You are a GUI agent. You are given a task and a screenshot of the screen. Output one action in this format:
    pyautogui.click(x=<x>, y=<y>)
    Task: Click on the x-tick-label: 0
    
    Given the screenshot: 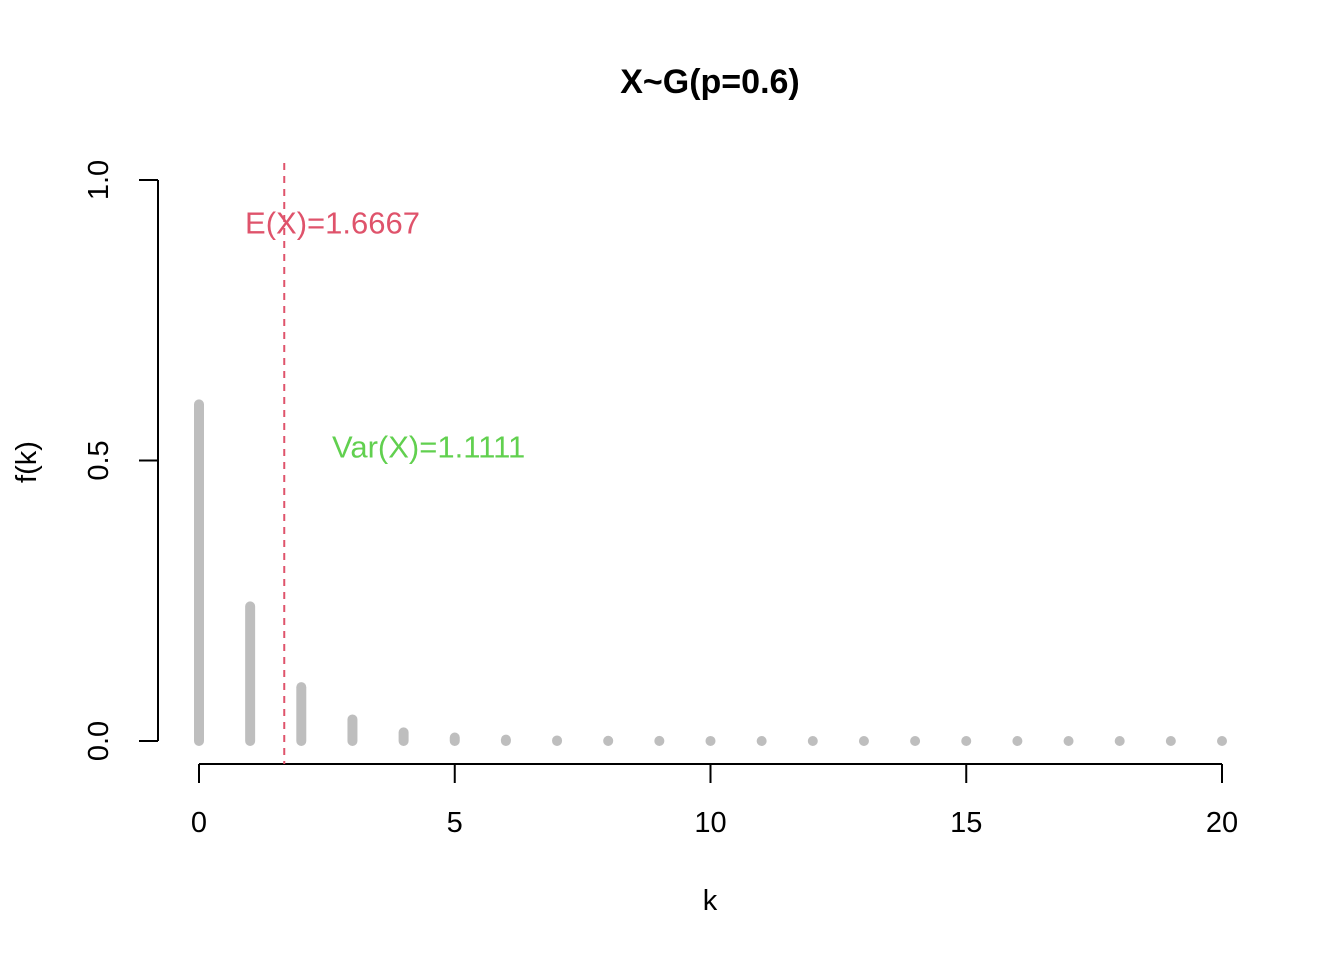 What is the action you would take?
    pyautogui.click(x=199, y=823)
    